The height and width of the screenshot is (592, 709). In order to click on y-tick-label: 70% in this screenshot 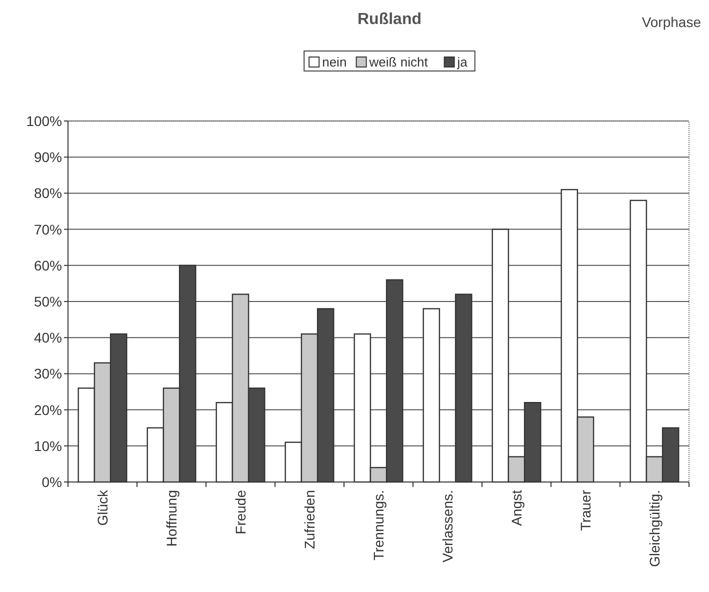, I will do `click(48, 229)`.